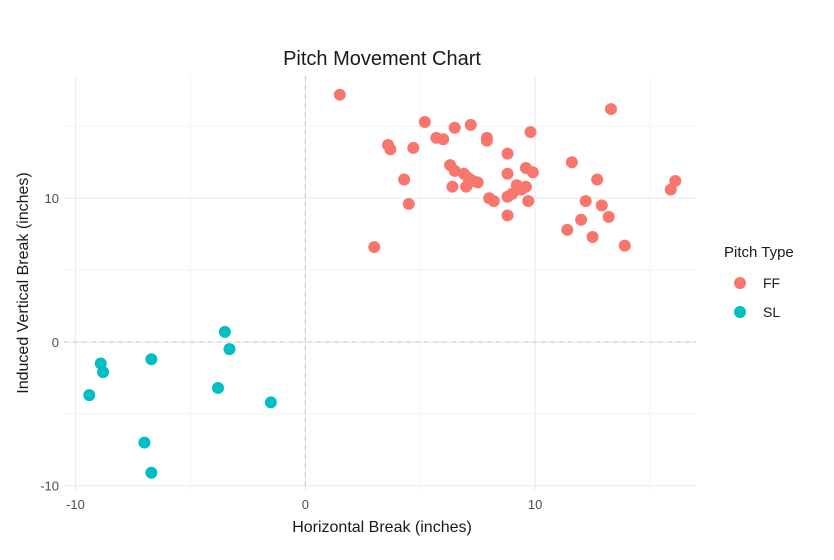 Image resolution: width=834 pixels, height=560 pixels. Describe the element at coordinates (75, 504) in the screenshot. I see `x-tick-label: -10` at that location.